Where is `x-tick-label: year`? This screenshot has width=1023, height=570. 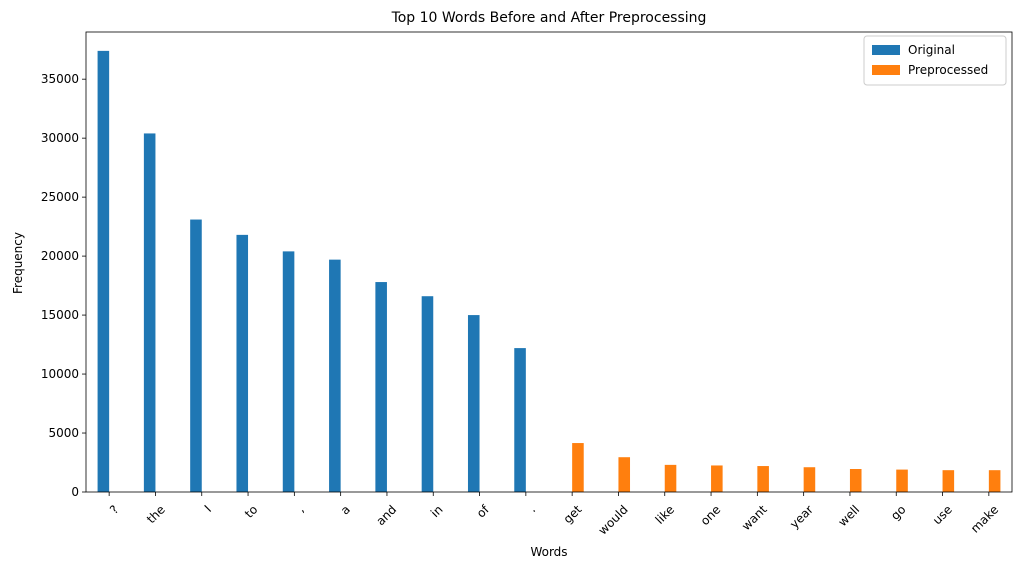 x-tick-label: year is located at coordinates (801, 516).